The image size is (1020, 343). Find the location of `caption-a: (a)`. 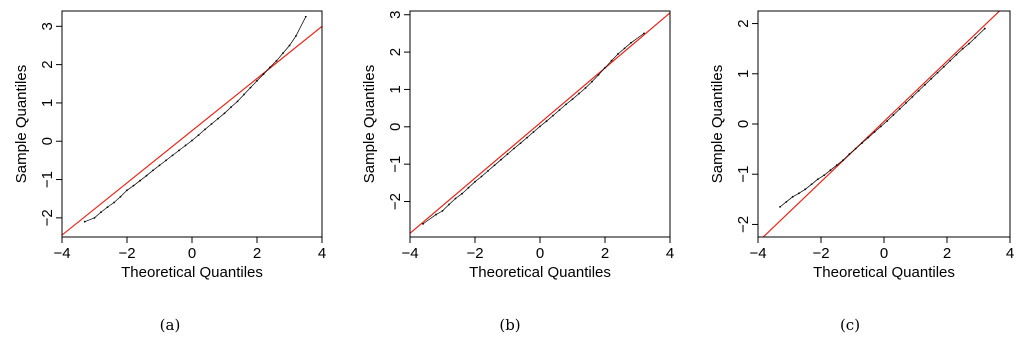

caption-a: (a) is located at coordinates (170, 325).